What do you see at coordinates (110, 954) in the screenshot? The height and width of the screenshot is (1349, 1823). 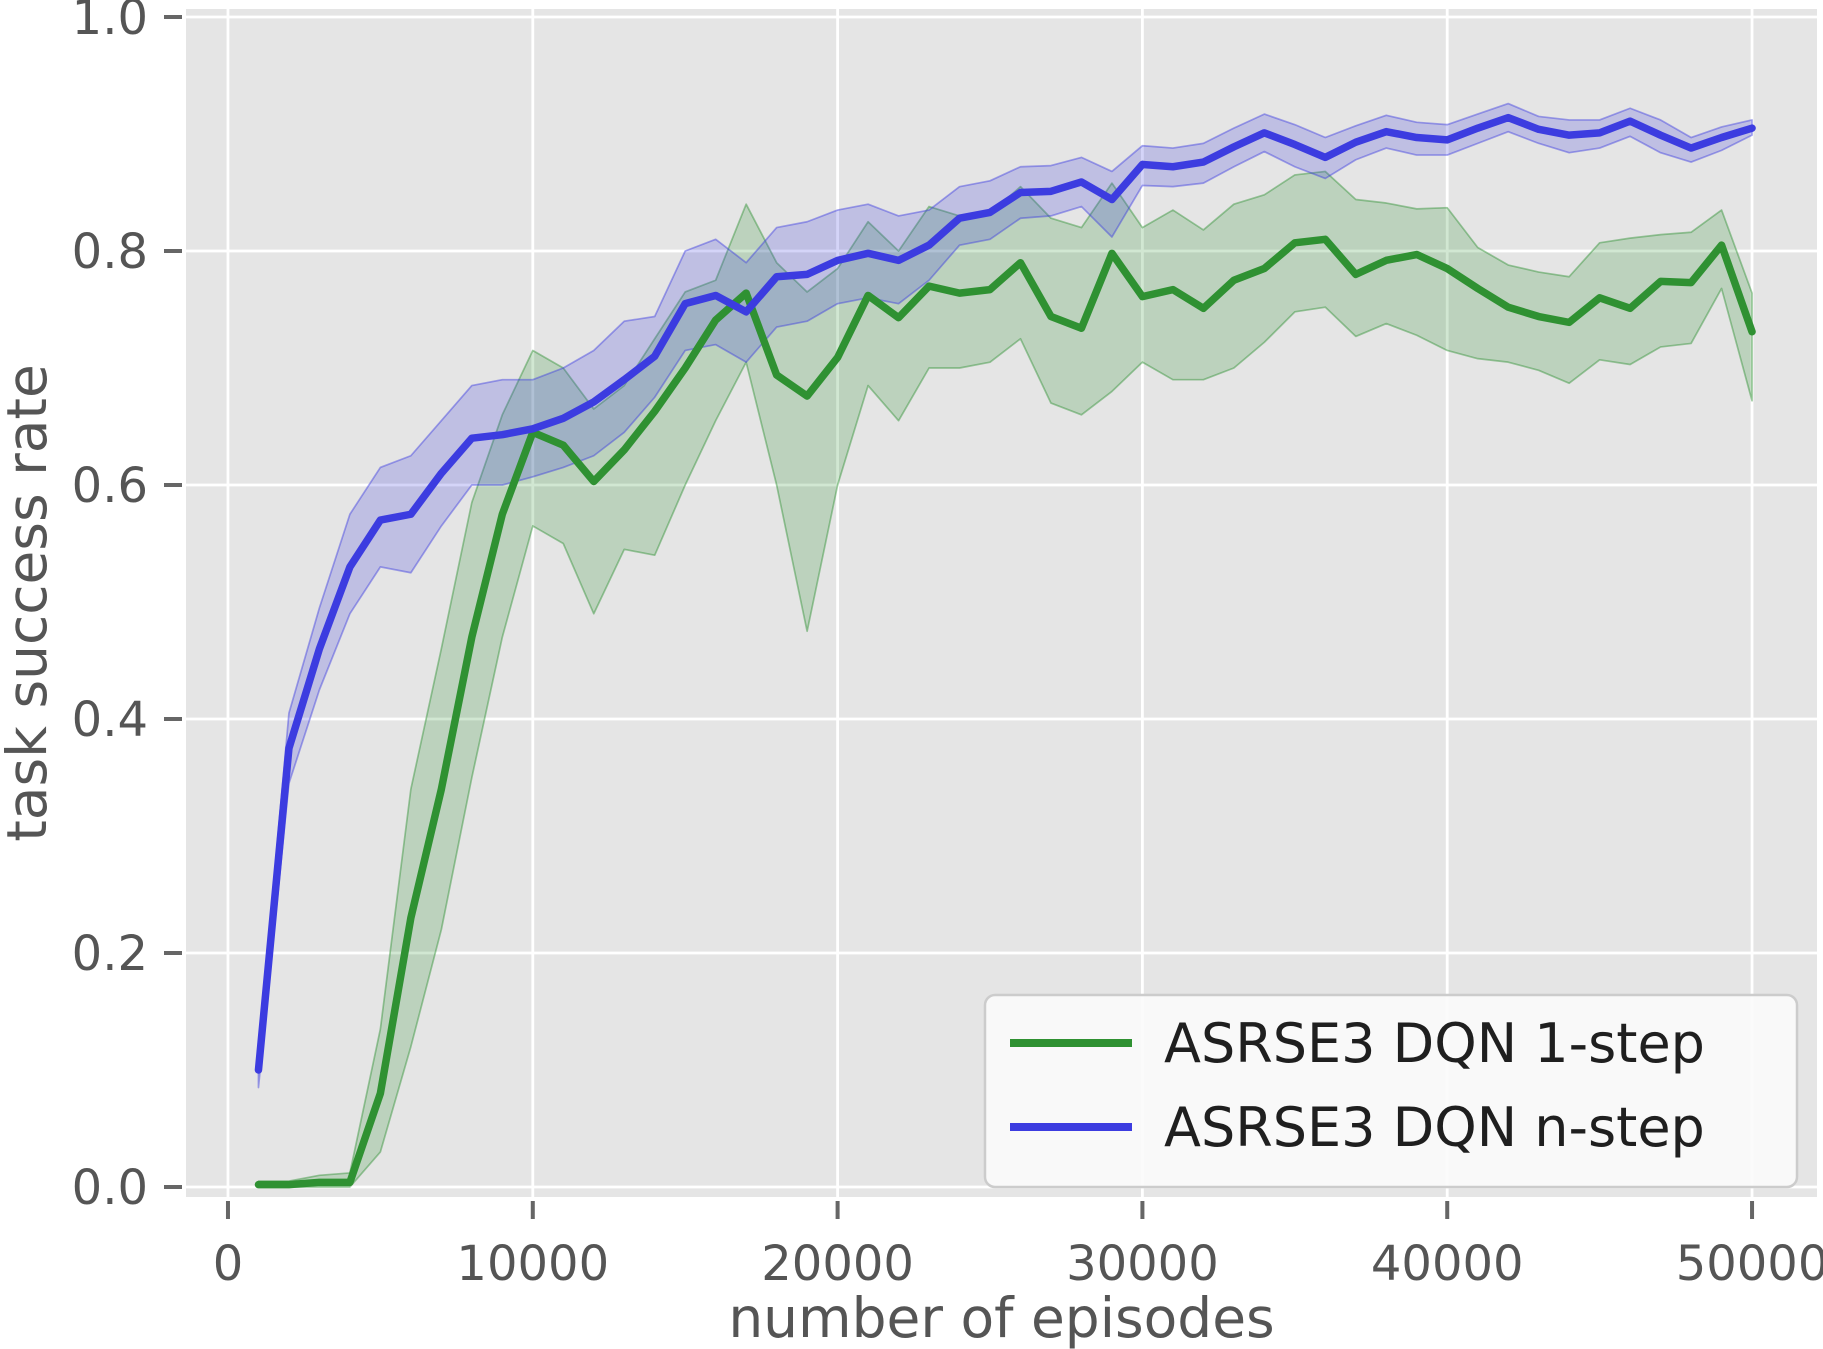 I see `y-tick-label: 0.2` at bounding box center [110, 954].